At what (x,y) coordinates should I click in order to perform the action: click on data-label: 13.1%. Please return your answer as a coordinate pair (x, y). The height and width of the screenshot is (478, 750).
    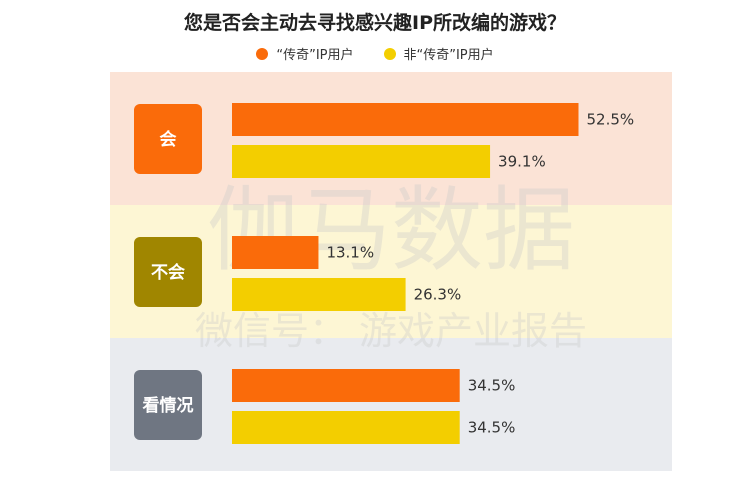
    Looking at the image, I should click on (350, 253).